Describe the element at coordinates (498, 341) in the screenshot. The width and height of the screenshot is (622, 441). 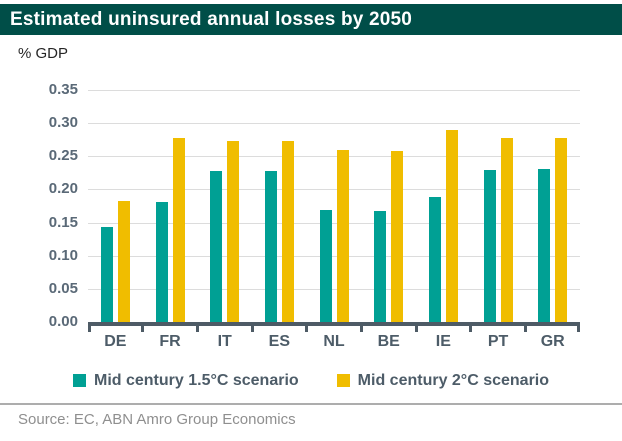
I see `x-tick-label: PT` at that location.